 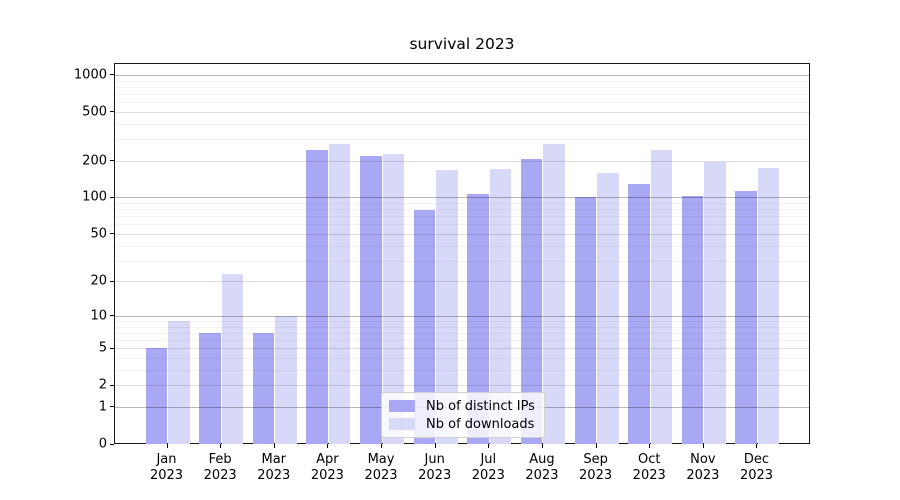 What do you see at coordinates (542, 467) in the screenshot?
I see `x-tick-label-aug: Aug 2023` at bounding box center [542, 467].